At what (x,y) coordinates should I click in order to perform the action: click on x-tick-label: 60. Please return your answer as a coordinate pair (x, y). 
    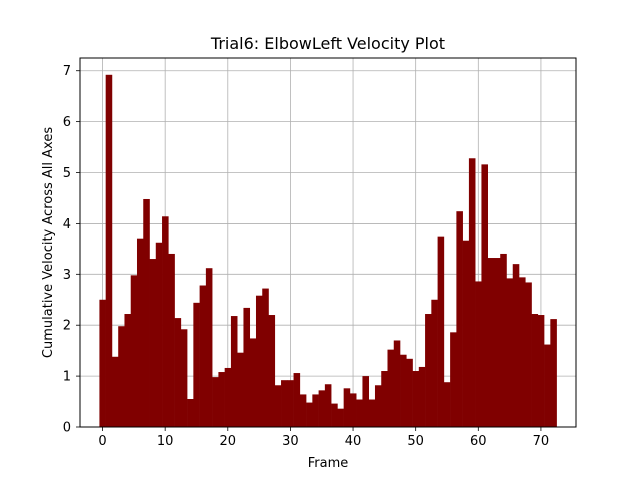
    Looking at the image, I should click on (478, 441).